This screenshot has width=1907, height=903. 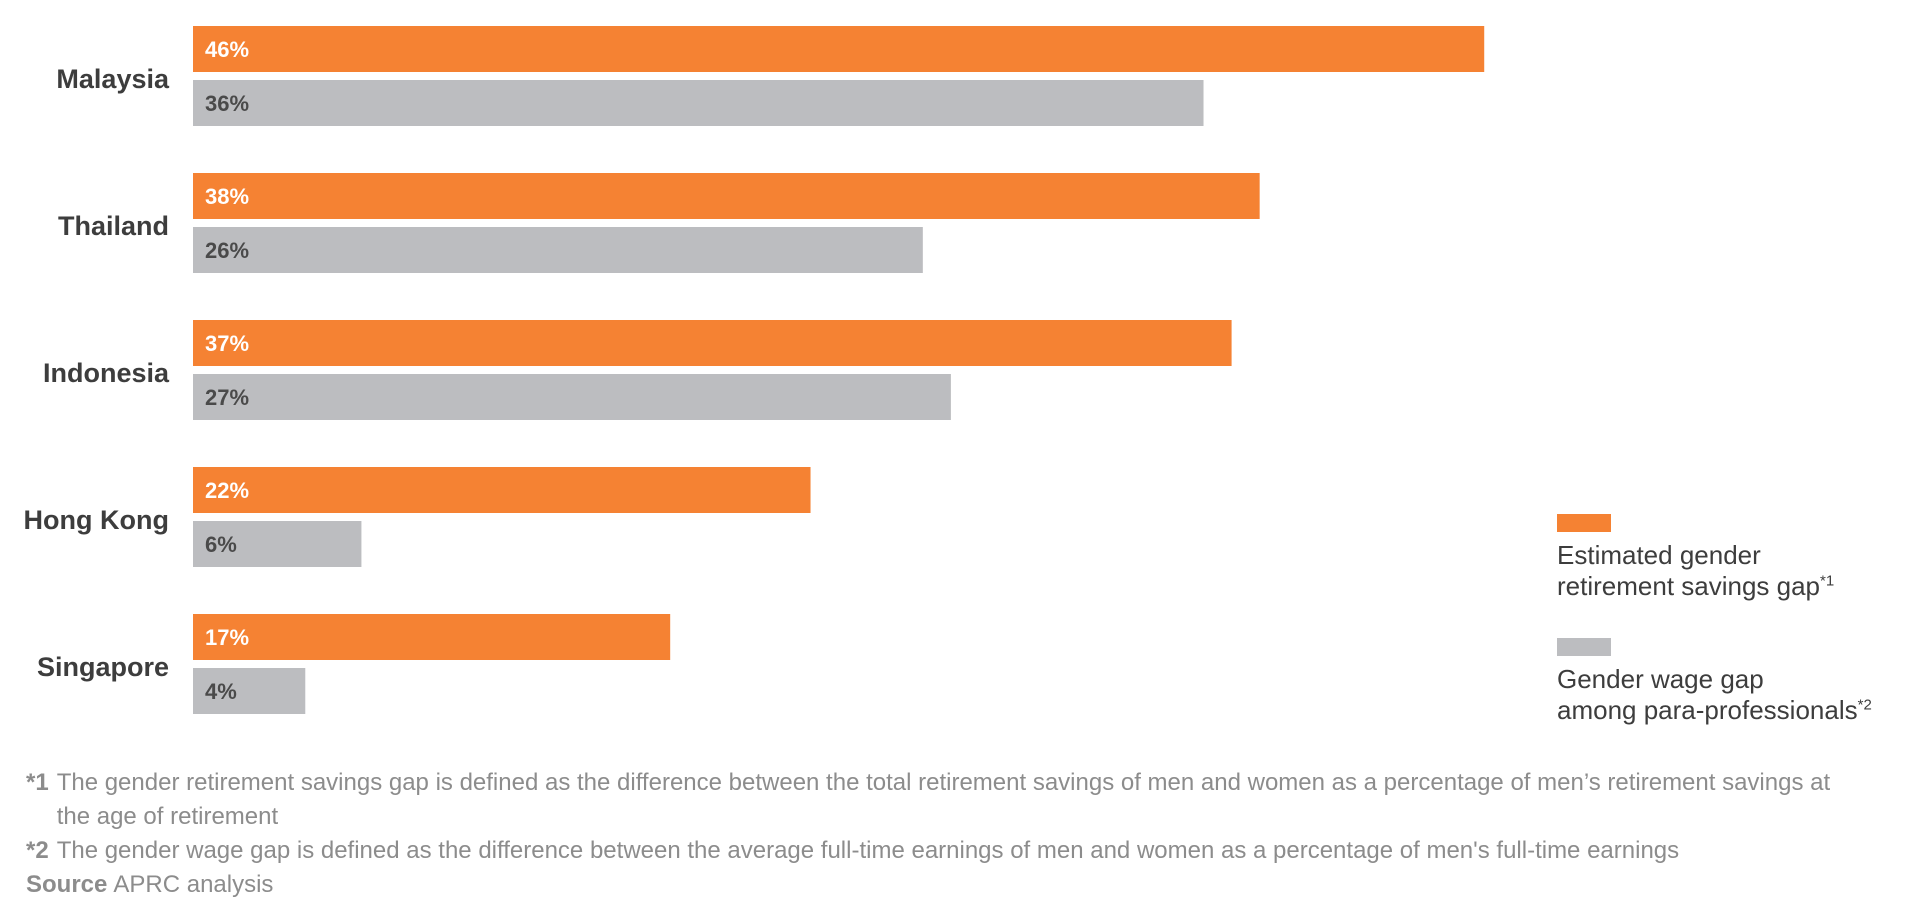 What do you see at coordinates (227, 49) in the screenshot?
I see `value-label-malaysia-series-1: 46%` at bounding box center [227, 49].